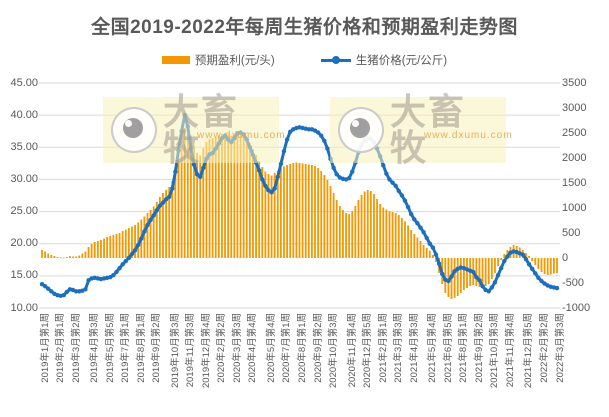 The height and width of the screenshot is (417, 609). I want to click on right-axis-tick-label: 2500, so click(574, 132).